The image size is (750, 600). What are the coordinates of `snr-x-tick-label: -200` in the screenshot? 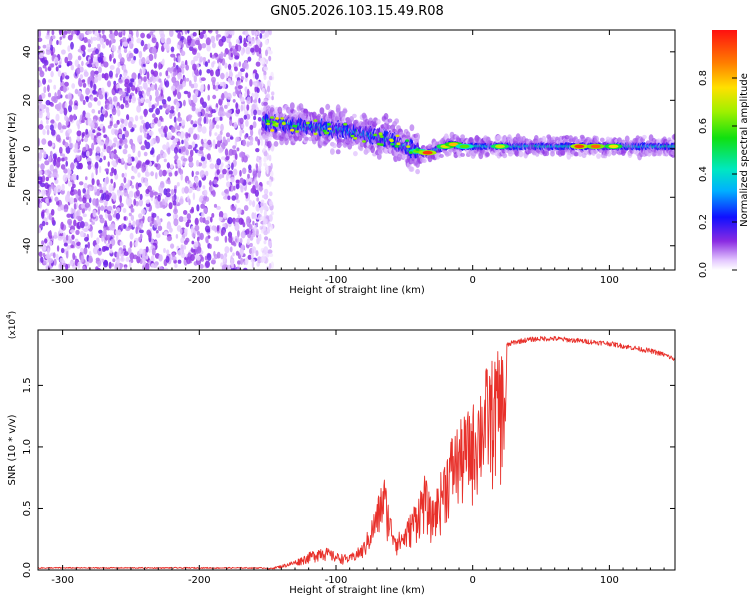 It's located at (199, 580).